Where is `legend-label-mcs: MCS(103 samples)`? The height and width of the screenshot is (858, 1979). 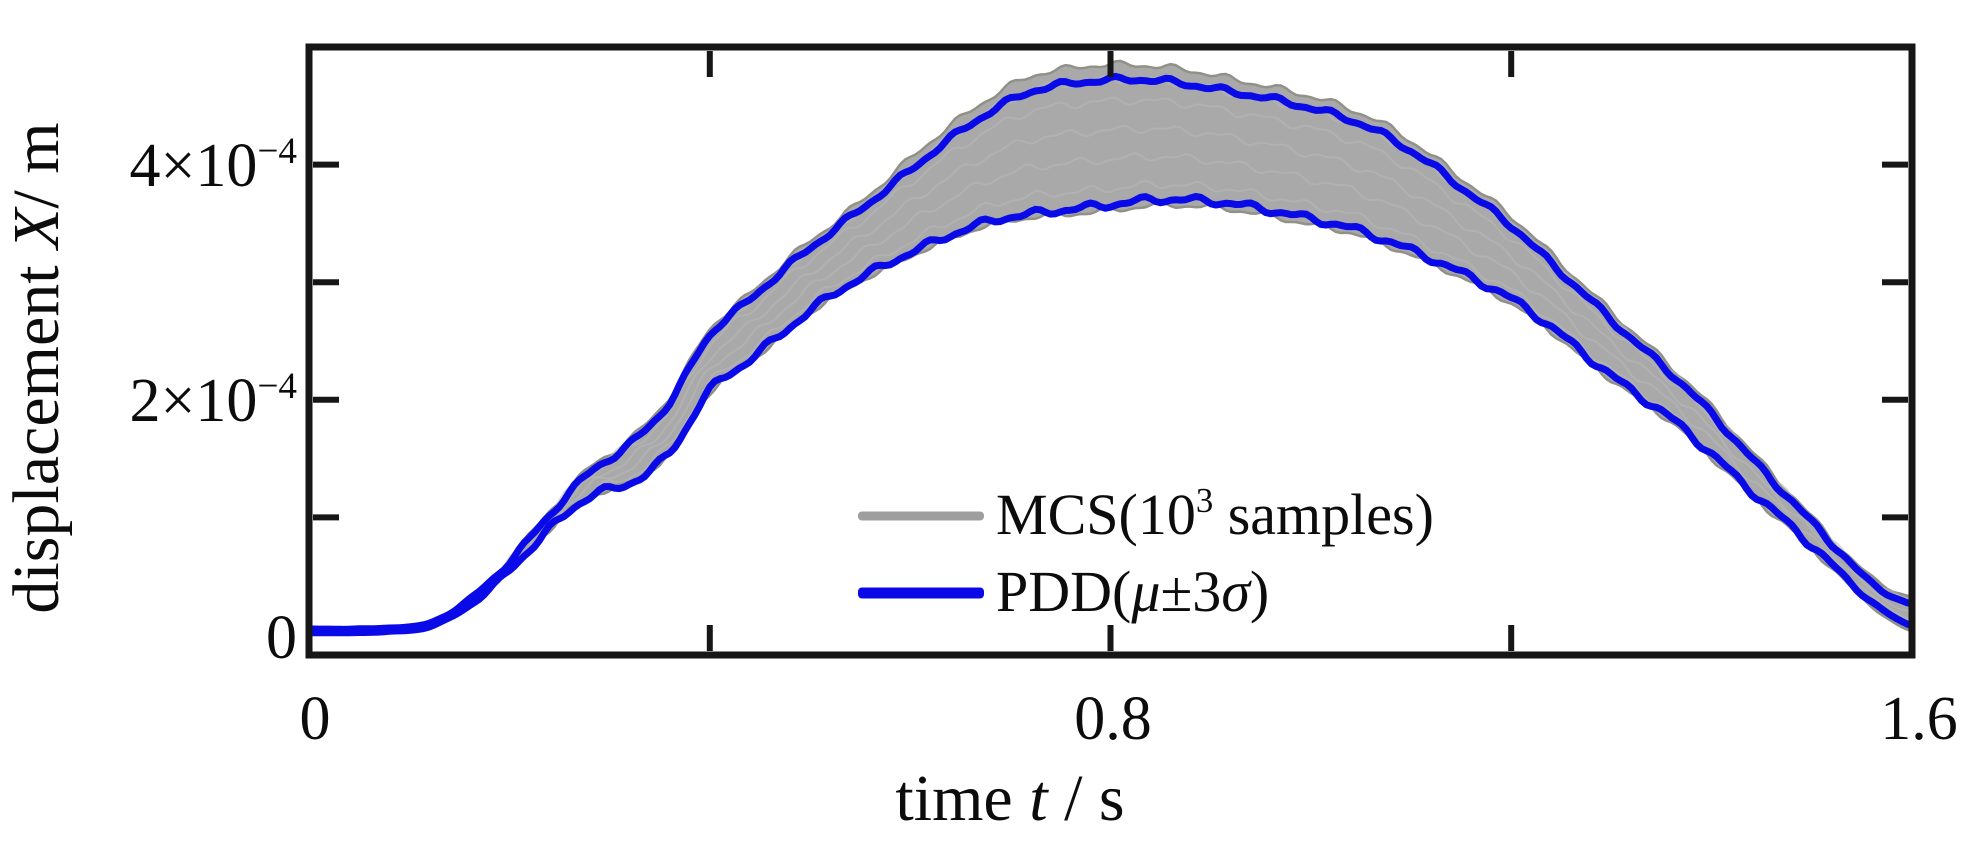
legend-label-mcs: MCS(103 samples) is located at coordinates (1215, 514).